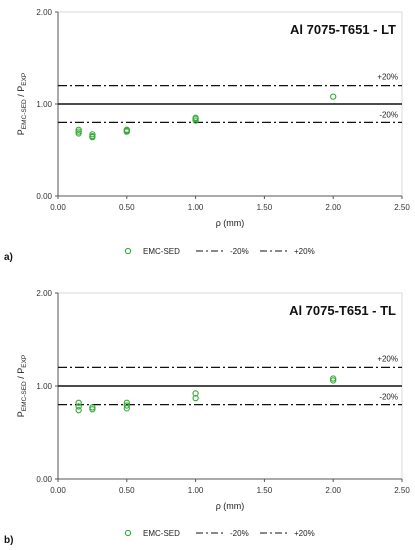 The height and width of the screenshot is (550, 415). What do you see at coordinates (8, 257) in the screenshot?
I see `panel-label: a)` at bounding box center [8, 257].